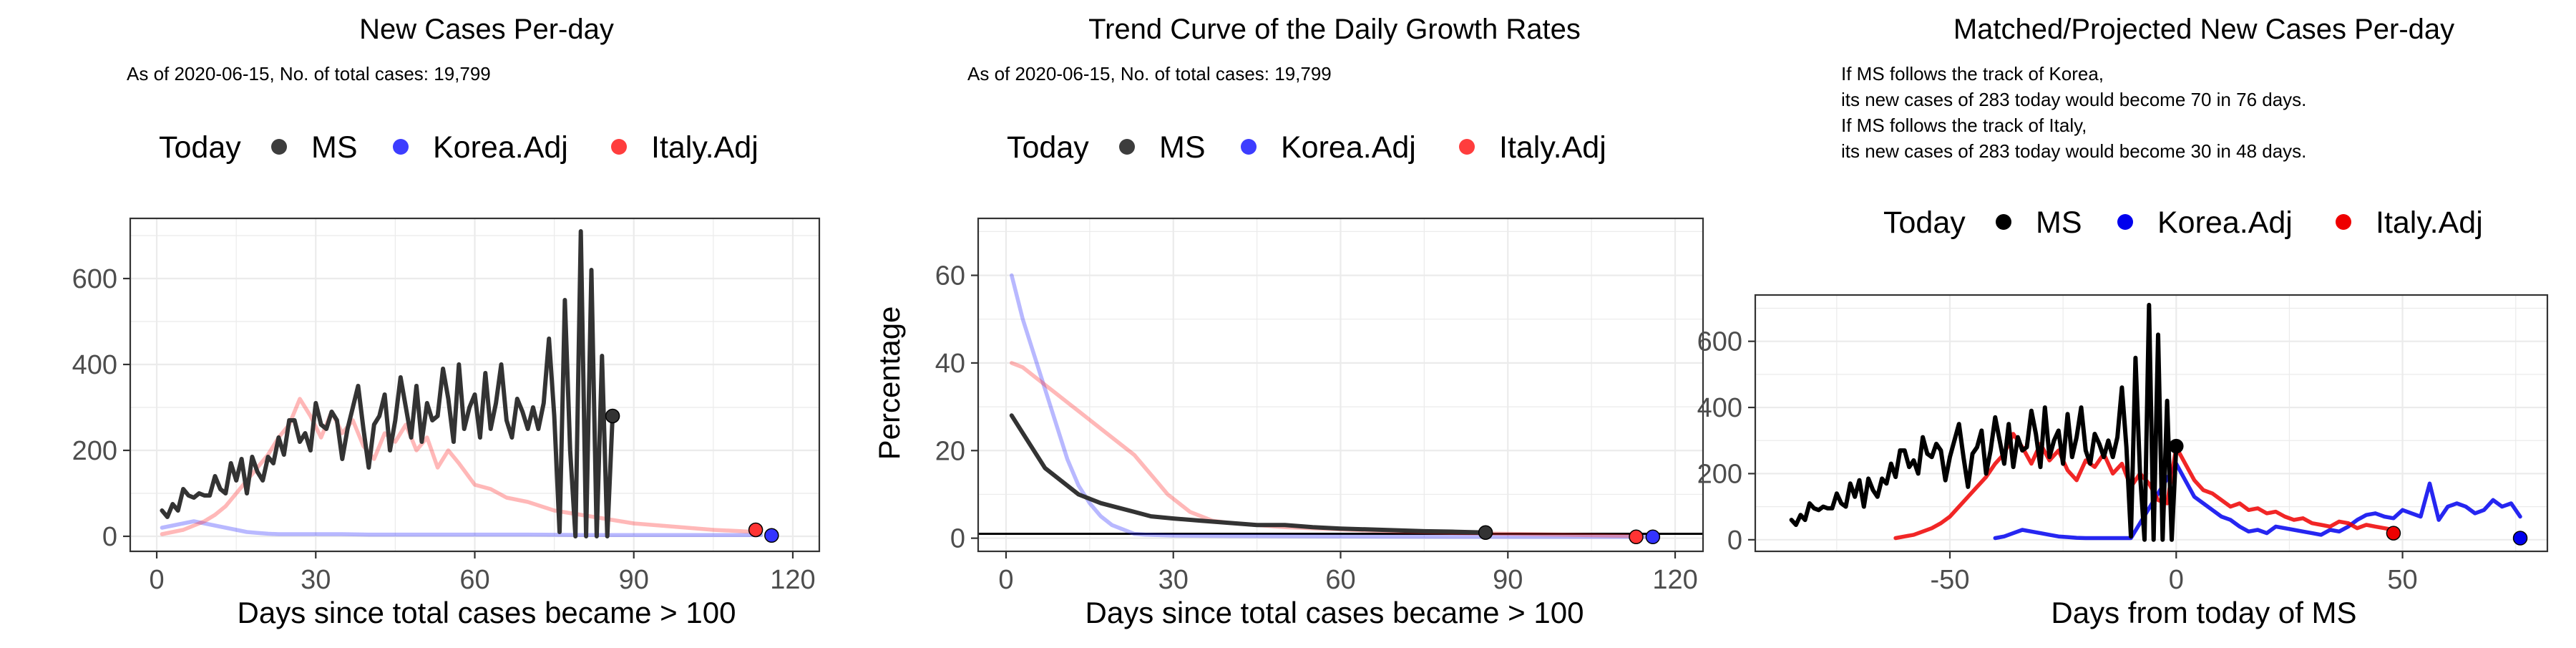  Describe the element at coordinates (1950, 580) in the screenshot. I see `x-tick-label: -50` at that location.